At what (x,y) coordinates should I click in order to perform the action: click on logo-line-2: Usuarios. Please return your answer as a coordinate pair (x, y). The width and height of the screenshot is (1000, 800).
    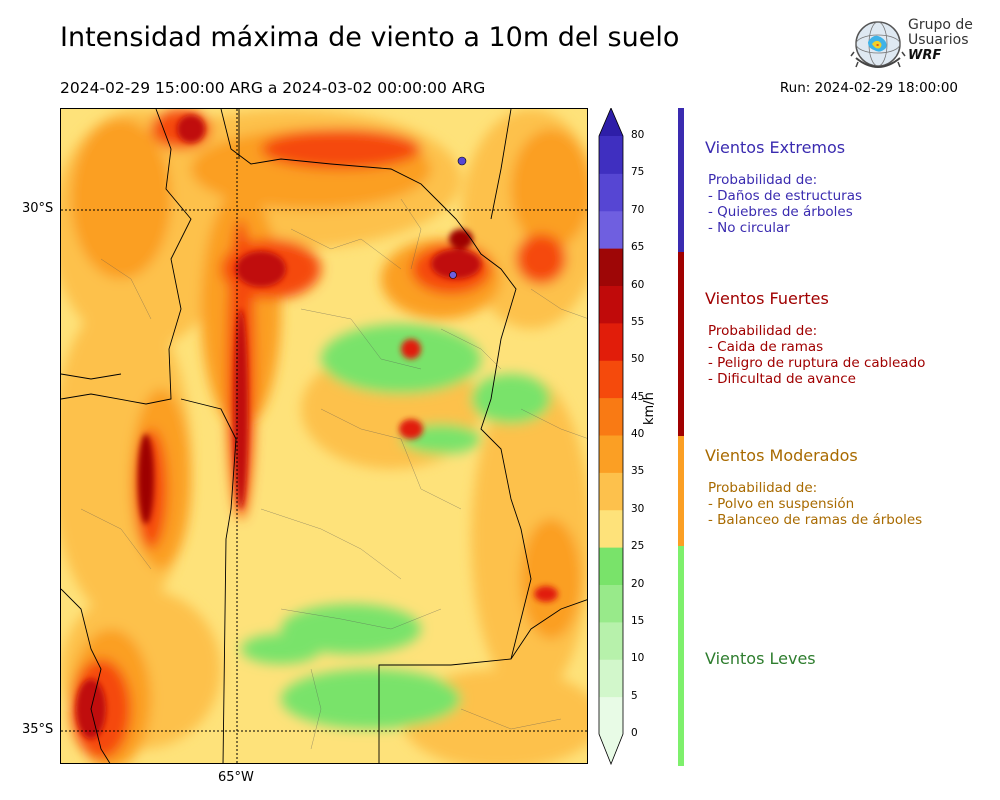
    Looking at the image, I should click on (938, 40).